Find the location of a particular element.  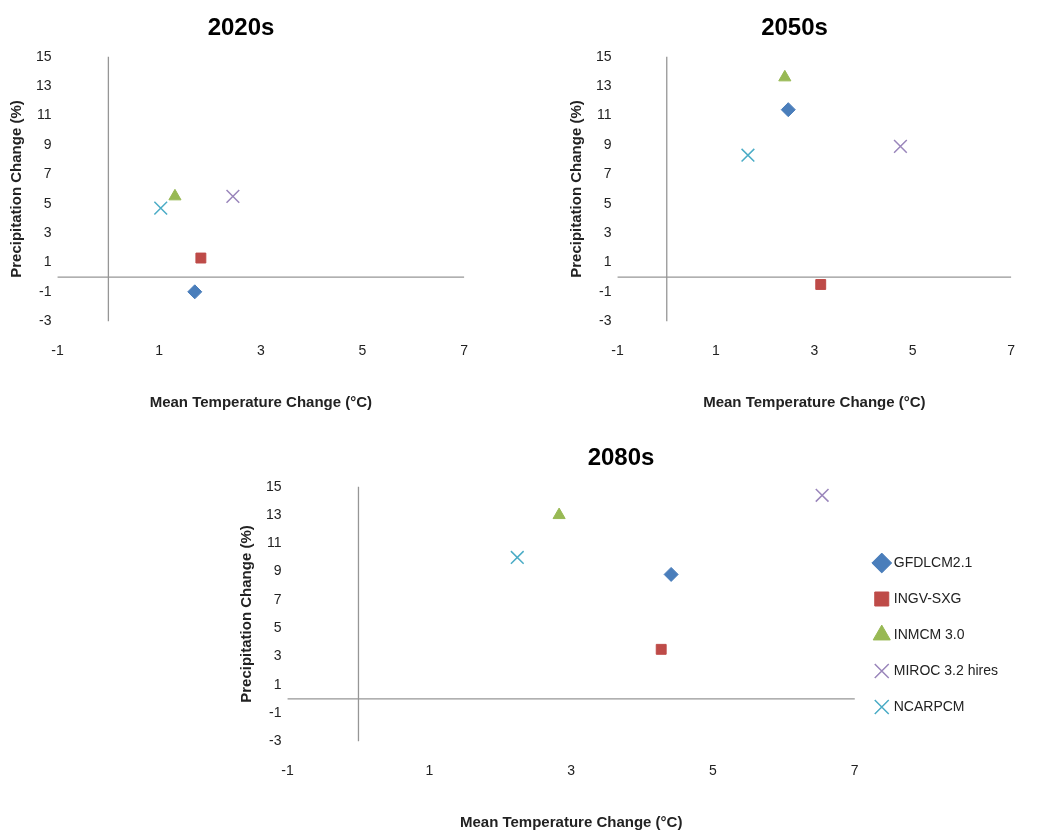

chart-title: 2080s is located at coordinates (621, 457).